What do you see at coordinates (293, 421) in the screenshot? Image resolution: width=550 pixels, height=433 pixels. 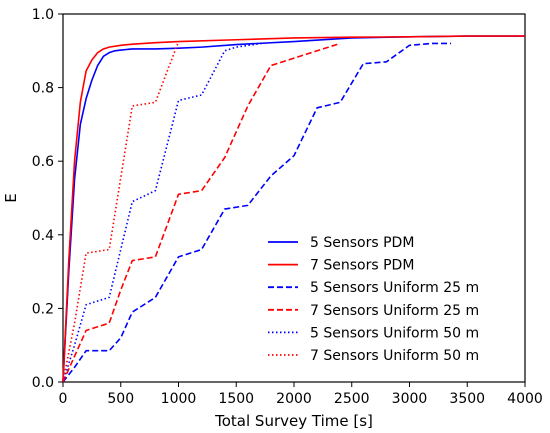 I see `x-axis-title: Total Survey Time [s]` at bounding box center [293, 421].